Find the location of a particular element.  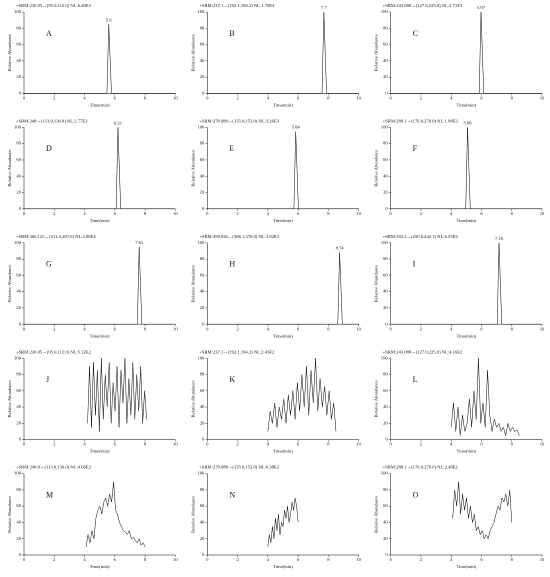

panel-header: +SRM:288.1→(176.0,270.0) NL:2.48E2 is located at coordinates (421, 468).